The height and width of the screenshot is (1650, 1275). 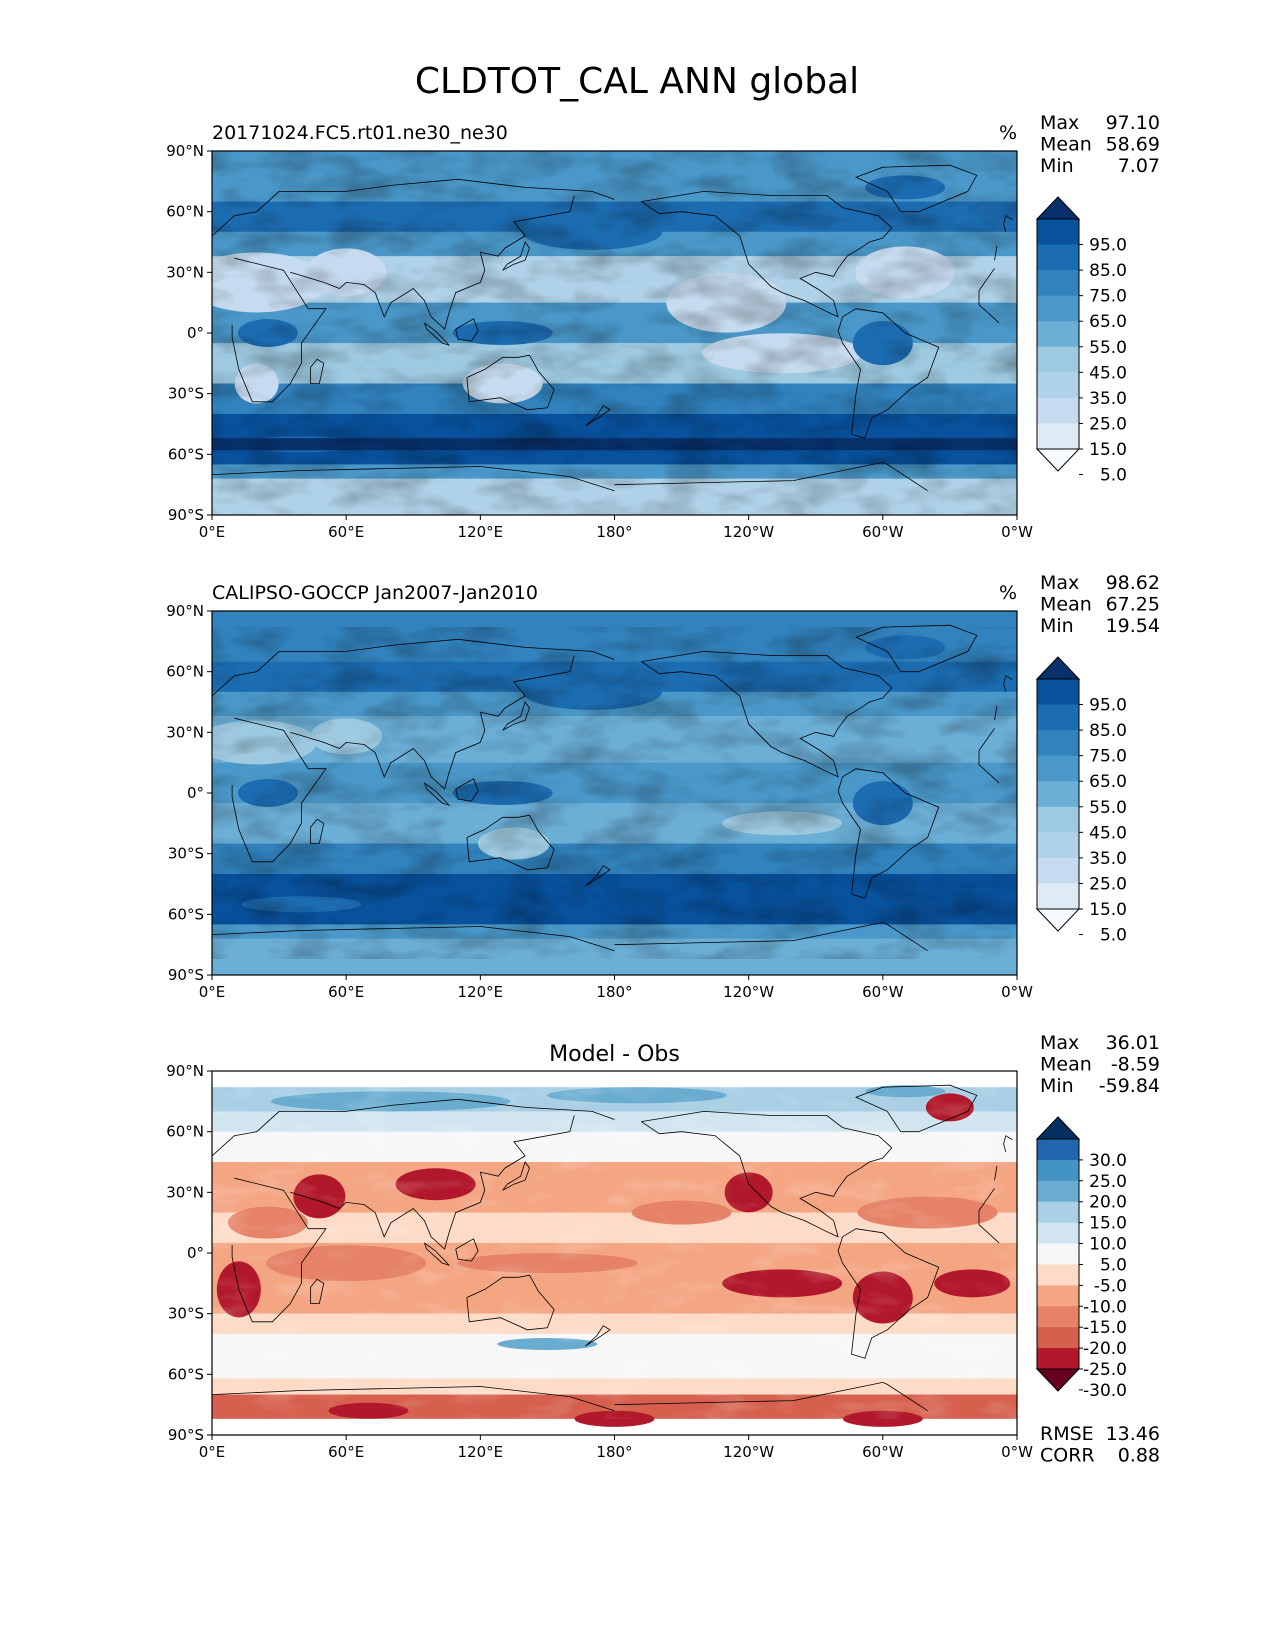 I want to click on colorbar-tick-label: -10.0, so click(x=1105, y=1307).